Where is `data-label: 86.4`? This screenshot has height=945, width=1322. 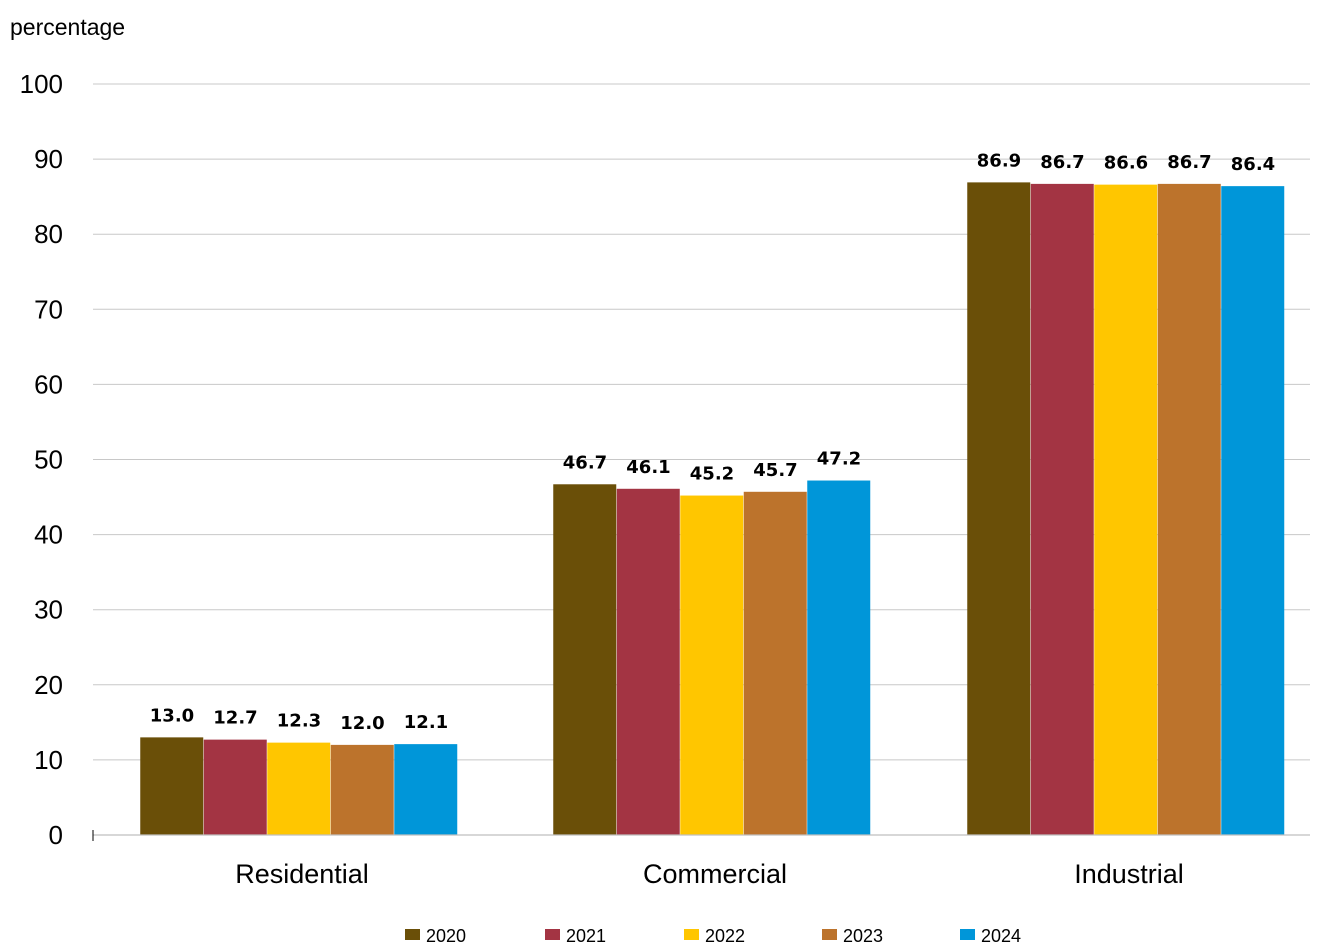
data-label: 86.4 is located at coordinates (1253, 164).